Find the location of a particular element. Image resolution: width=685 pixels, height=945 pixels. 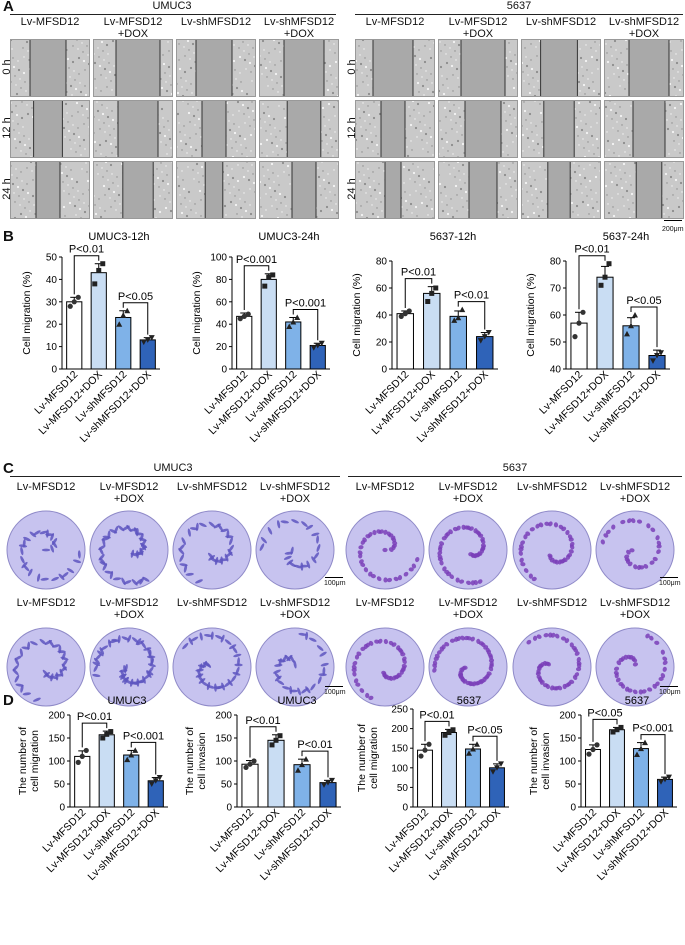

y-axis-label-line: The number of is located at coordinates (23, 761).